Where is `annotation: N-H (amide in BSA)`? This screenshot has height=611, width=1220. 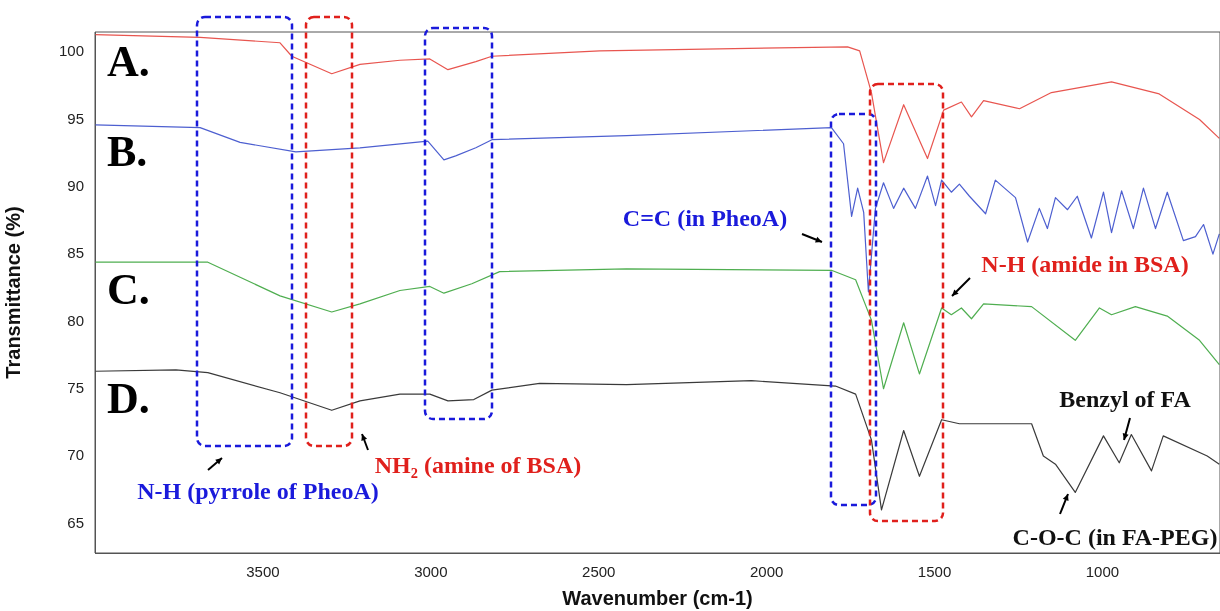
annotation: N-H (amide in BSA) is located at coordinates (1085, 264).